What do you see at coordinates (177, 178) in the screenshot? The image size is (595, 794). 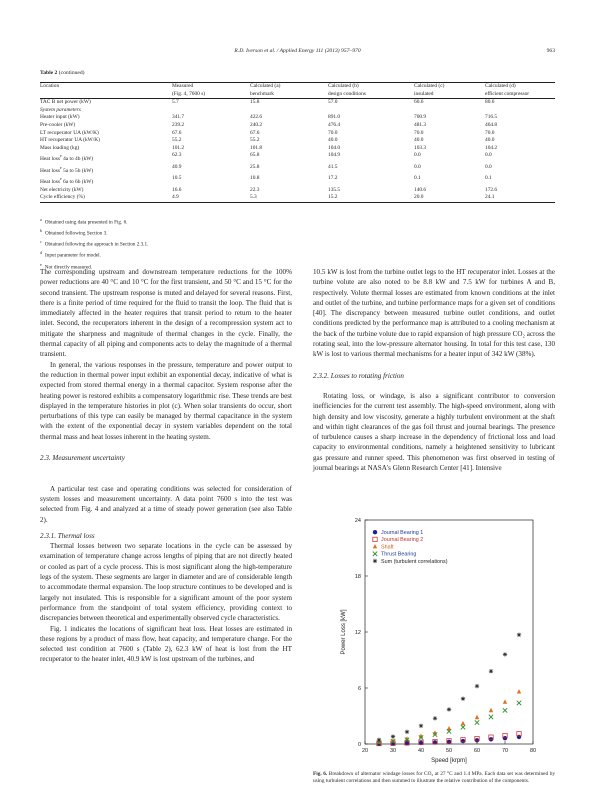 I see `table-cell: 10.5` at bounding box center [177, 178].